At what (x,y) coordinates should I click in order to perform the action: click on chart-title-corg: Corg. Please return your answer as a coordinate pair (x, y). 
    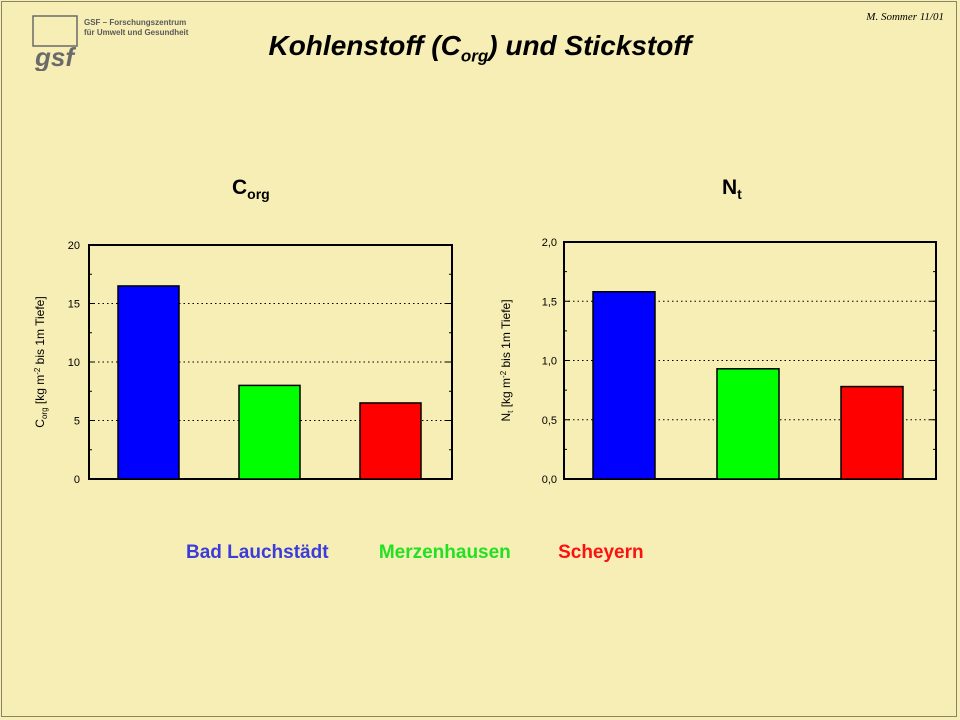
    Looking at the image, I should click on (251, 189).